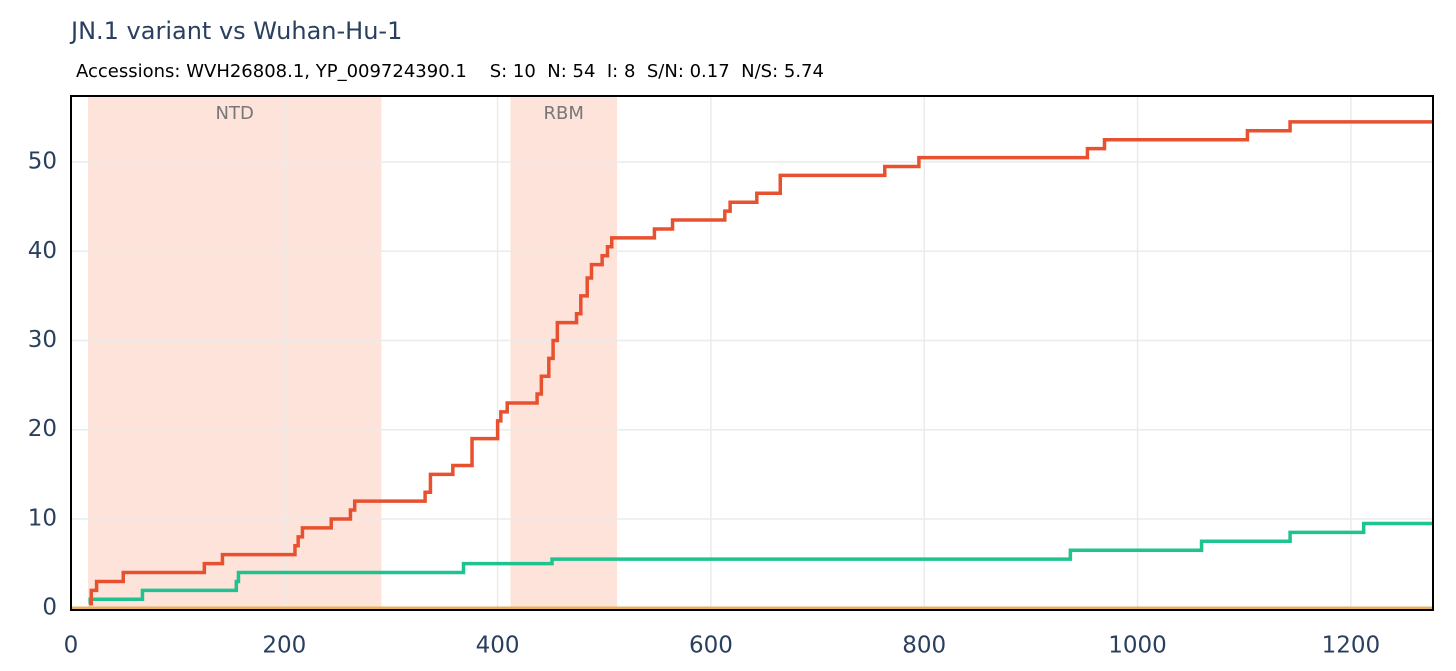 The width and height of the screenshot is (1456, 671). What do you see at coordinates (49, 608) in the screenshot?
I see `y-tick-label: 0` at bounding box center [49, 608].